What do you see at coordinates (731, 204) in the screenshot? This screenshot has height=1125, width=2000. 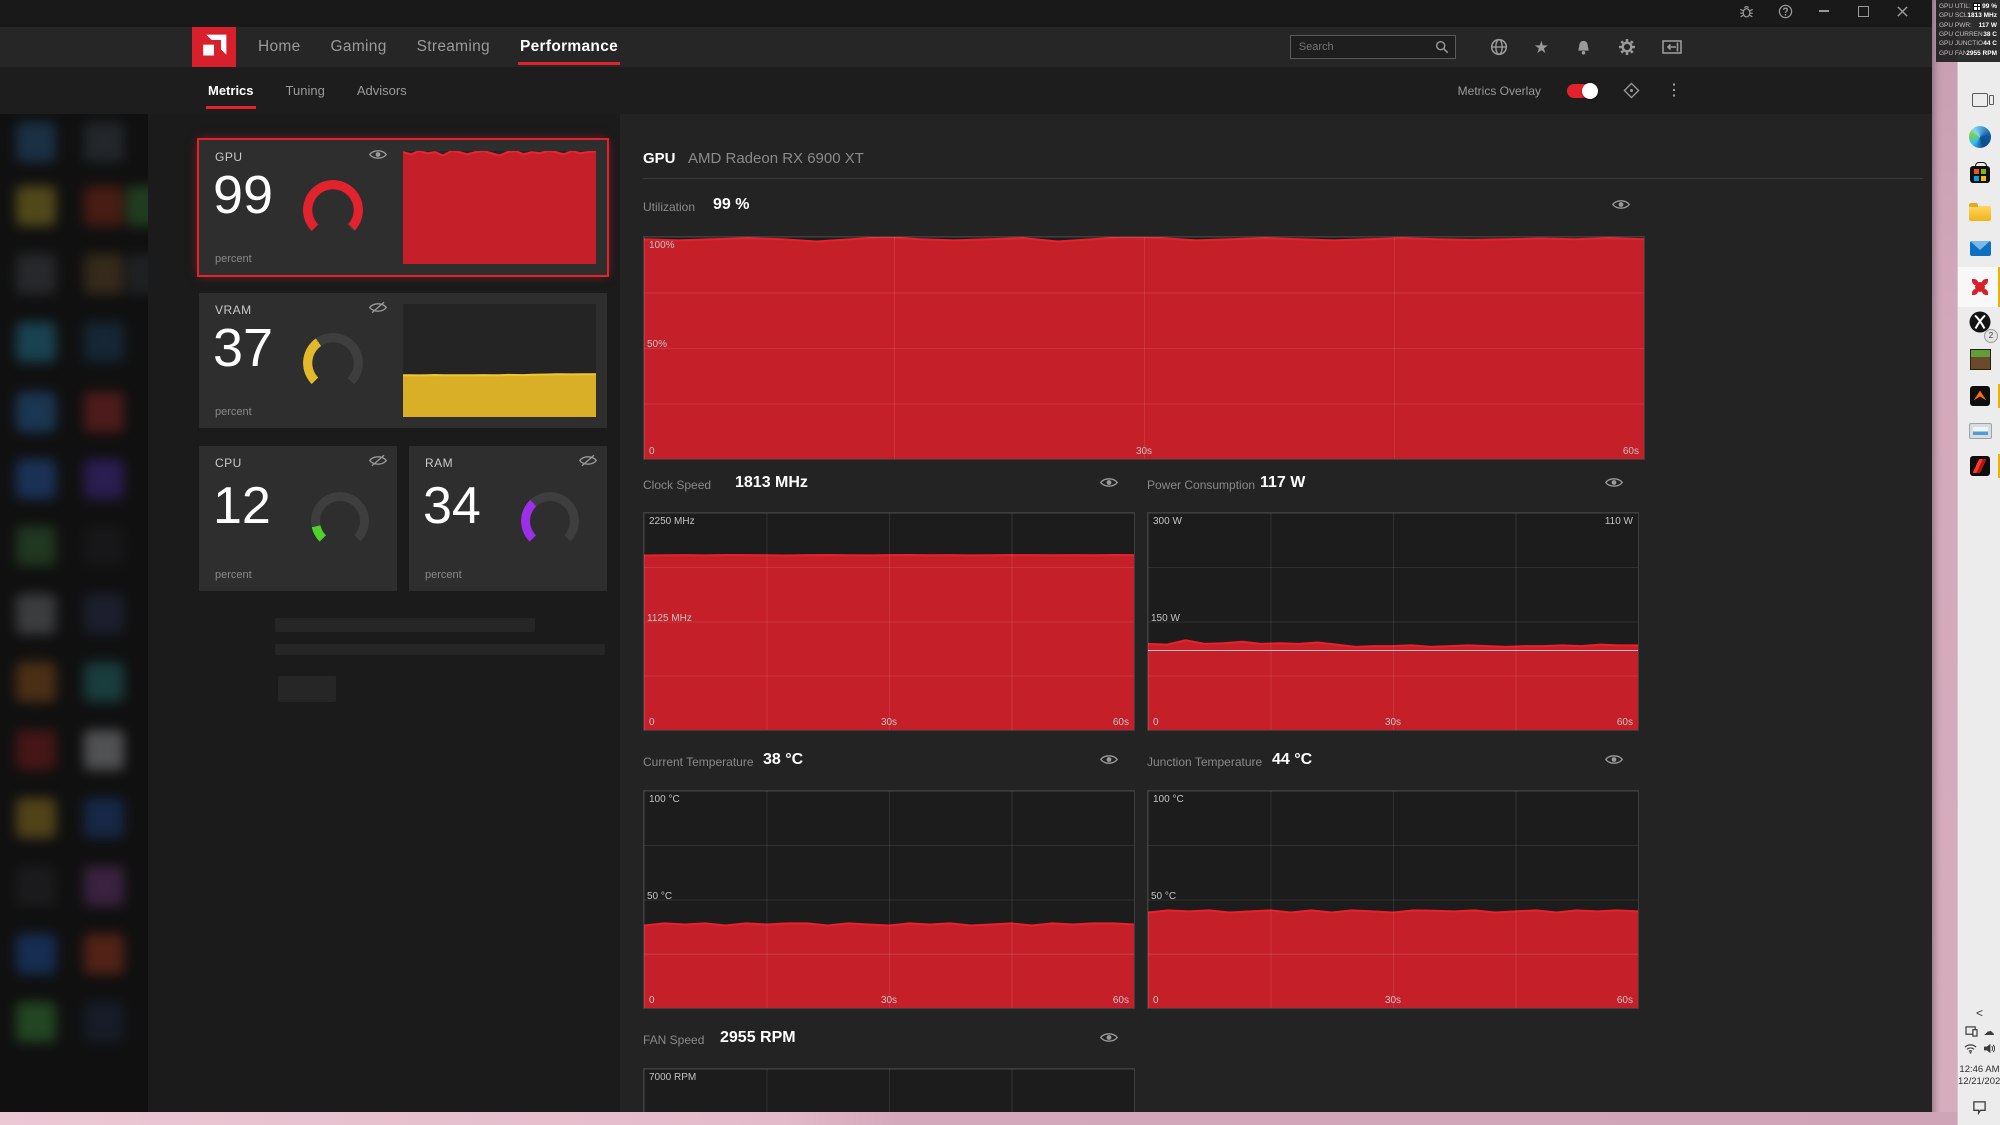 I see `utilization-value: 99 %` at bounding box center [731, 204].